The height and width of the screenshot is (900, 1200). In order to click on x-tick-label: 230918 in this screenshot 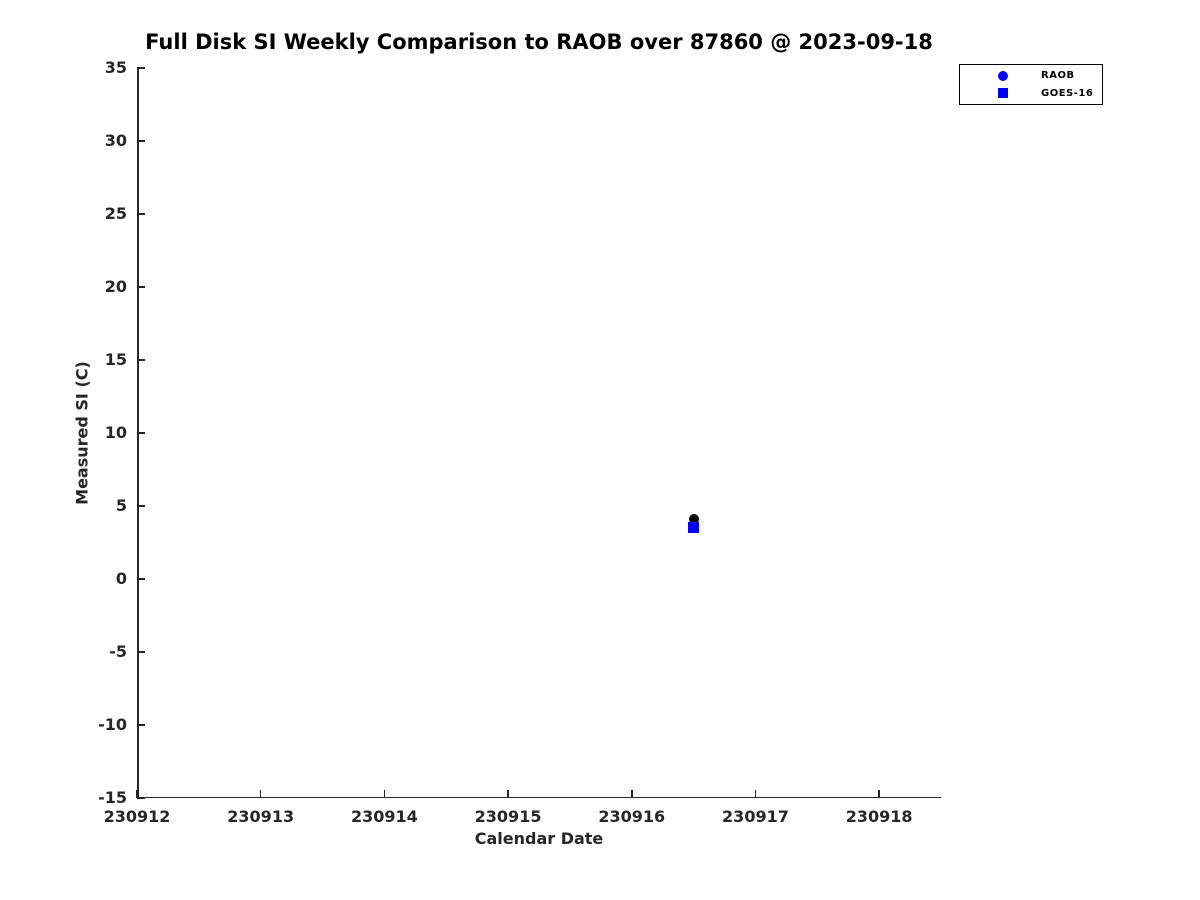, I will do `click(879, 816)`.